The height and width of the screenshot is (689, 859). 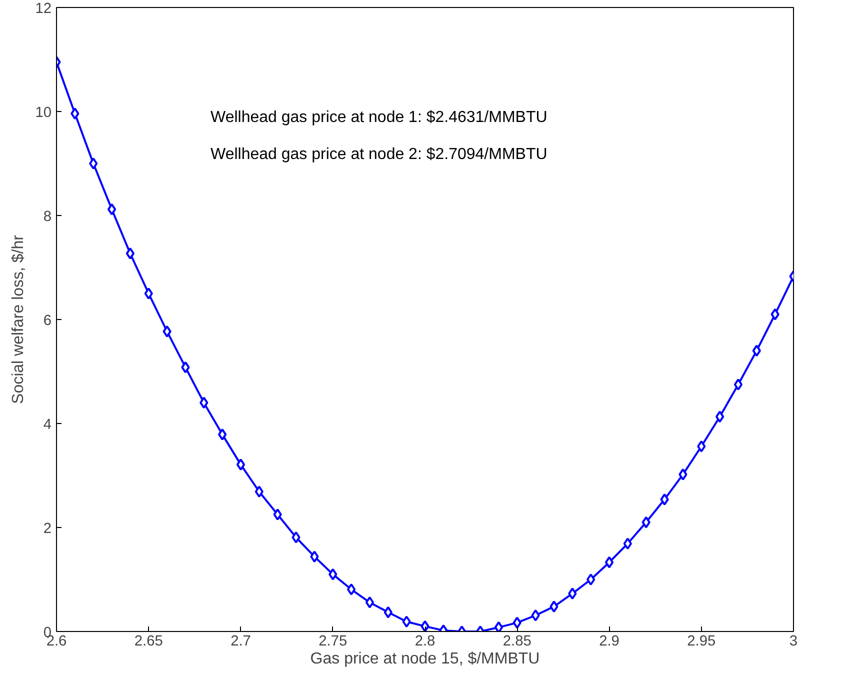 I want to click on y-tick-label: 10, so click(x=43, y=113).